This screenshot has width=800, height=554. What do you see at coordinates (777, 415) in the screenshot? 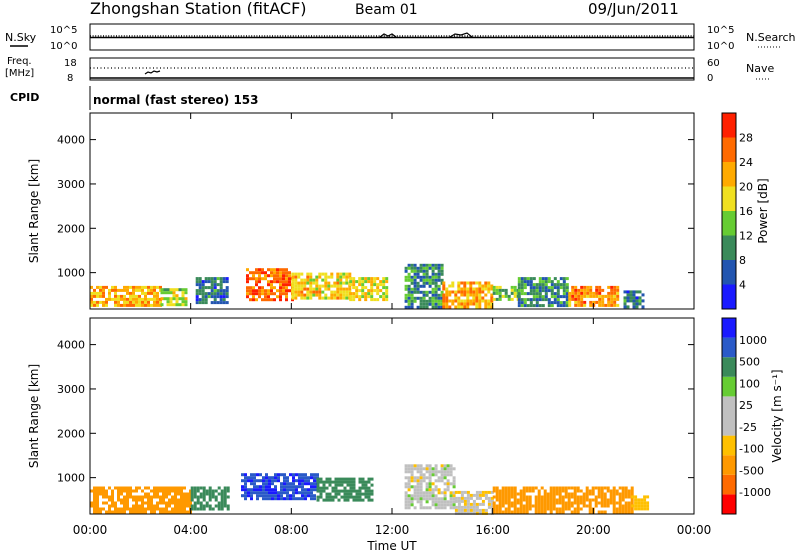
I see `velocity-colorbar-label: Velocity [m s⁻¹]` at bounding box center [777, 415].